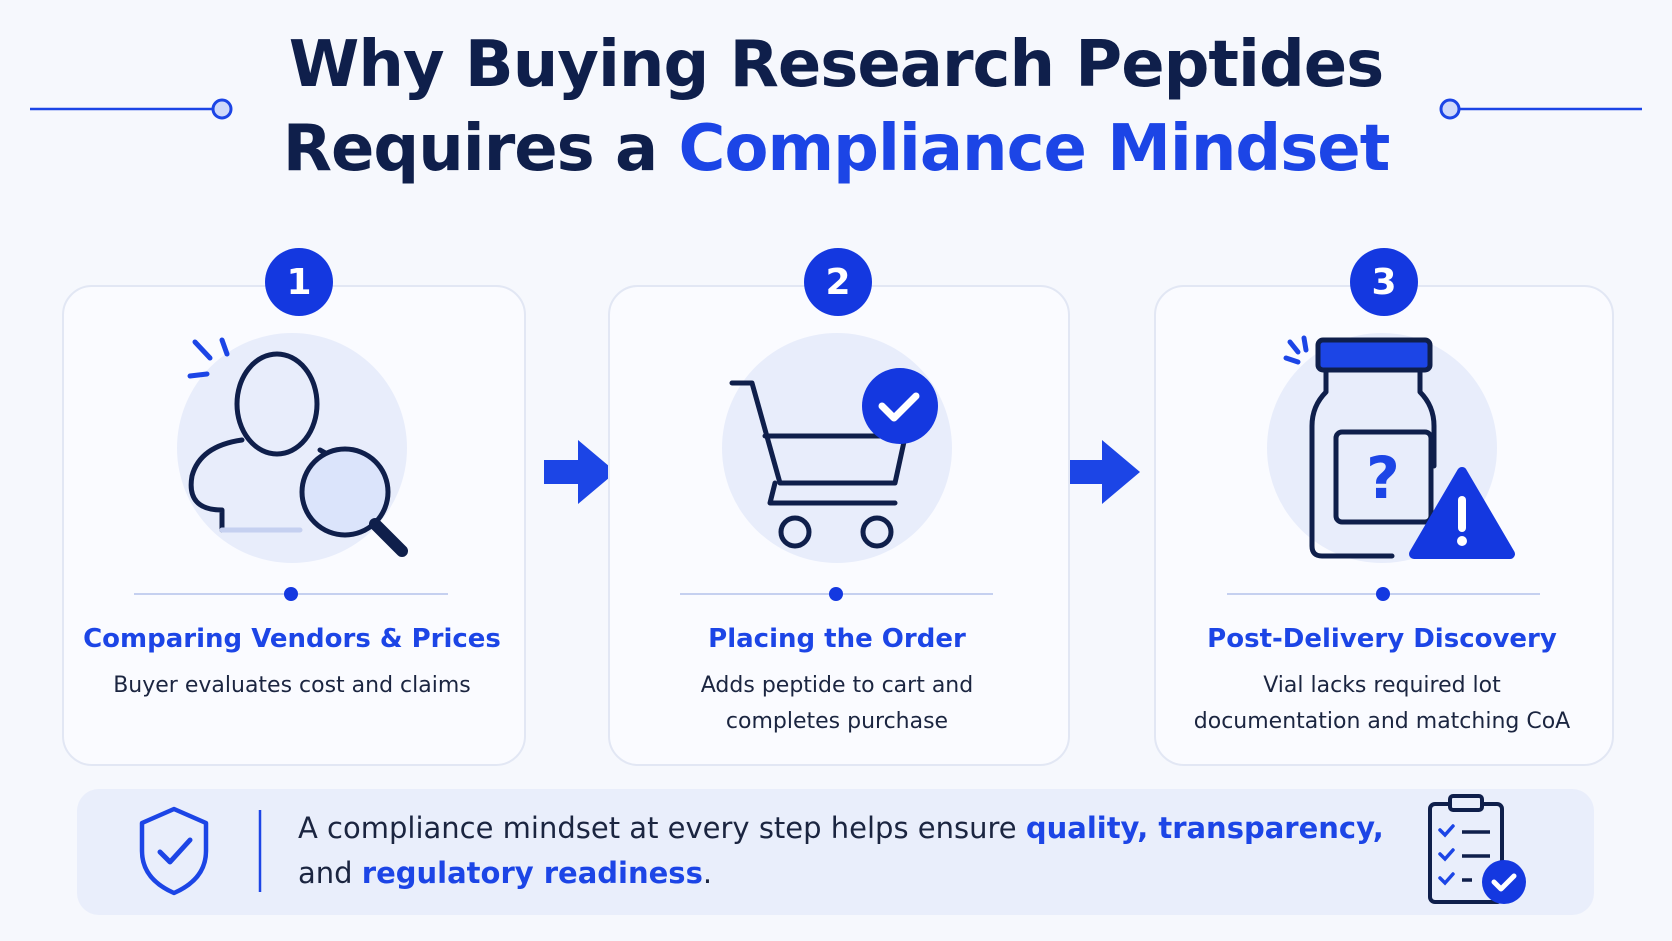  What do you see at coordinates (325, 873) in the screenshot?
I see `footer-plain: and` at bounding box center [325, 873].